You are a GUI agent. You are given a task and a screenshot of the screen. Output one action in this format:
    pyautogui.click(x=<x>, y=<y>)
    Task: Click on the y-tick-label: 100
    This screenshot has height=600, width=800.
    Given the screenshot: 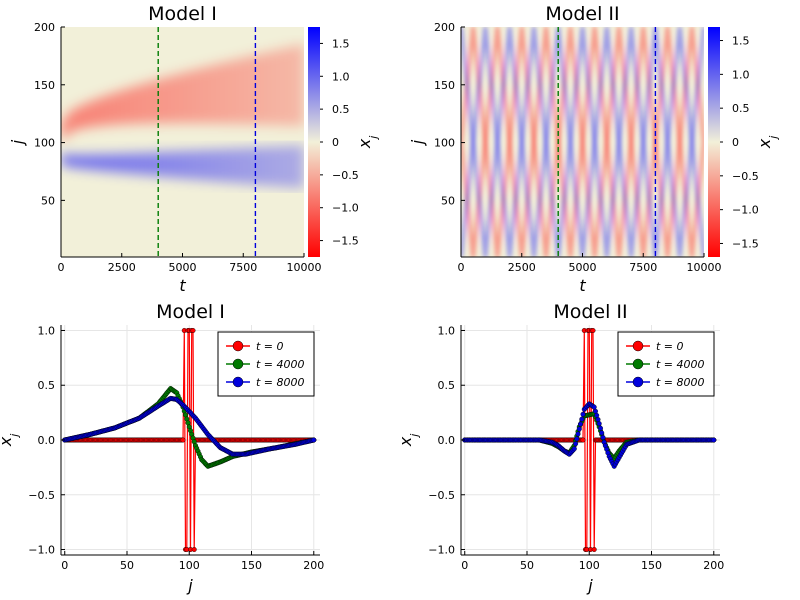 What is the action you would take?
    pyautogui.click(x=444, y=143)
    